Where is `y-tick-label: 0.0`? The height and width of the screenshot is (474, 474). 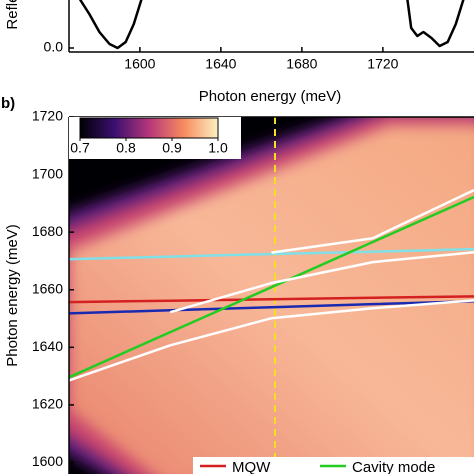
y-tick-label: 0.0 is located at coordinates (54, 47).